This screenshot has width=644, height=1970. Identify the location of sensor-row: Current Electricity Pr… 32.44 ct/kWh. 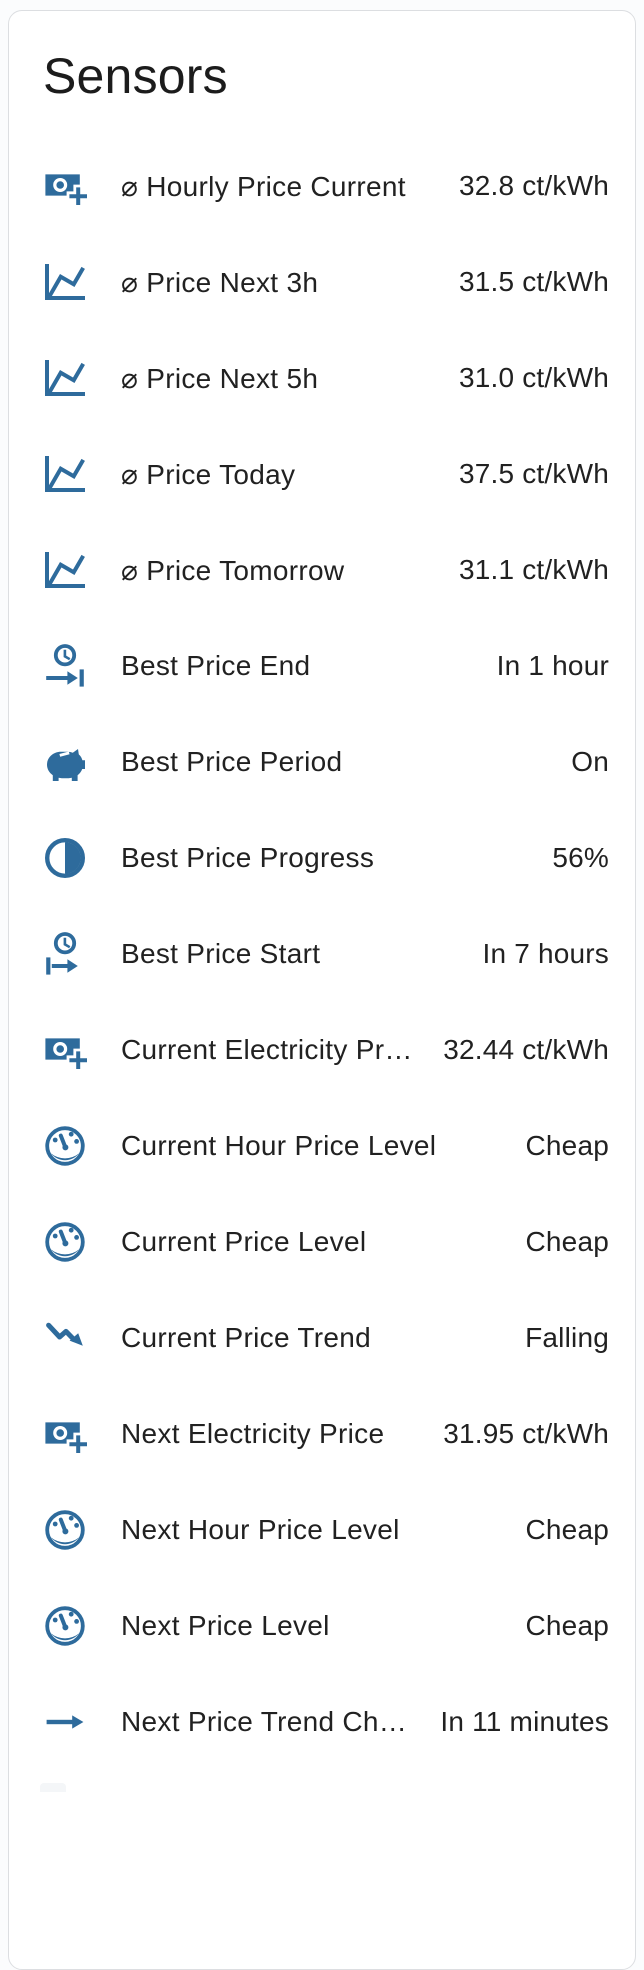
(325, 1050).